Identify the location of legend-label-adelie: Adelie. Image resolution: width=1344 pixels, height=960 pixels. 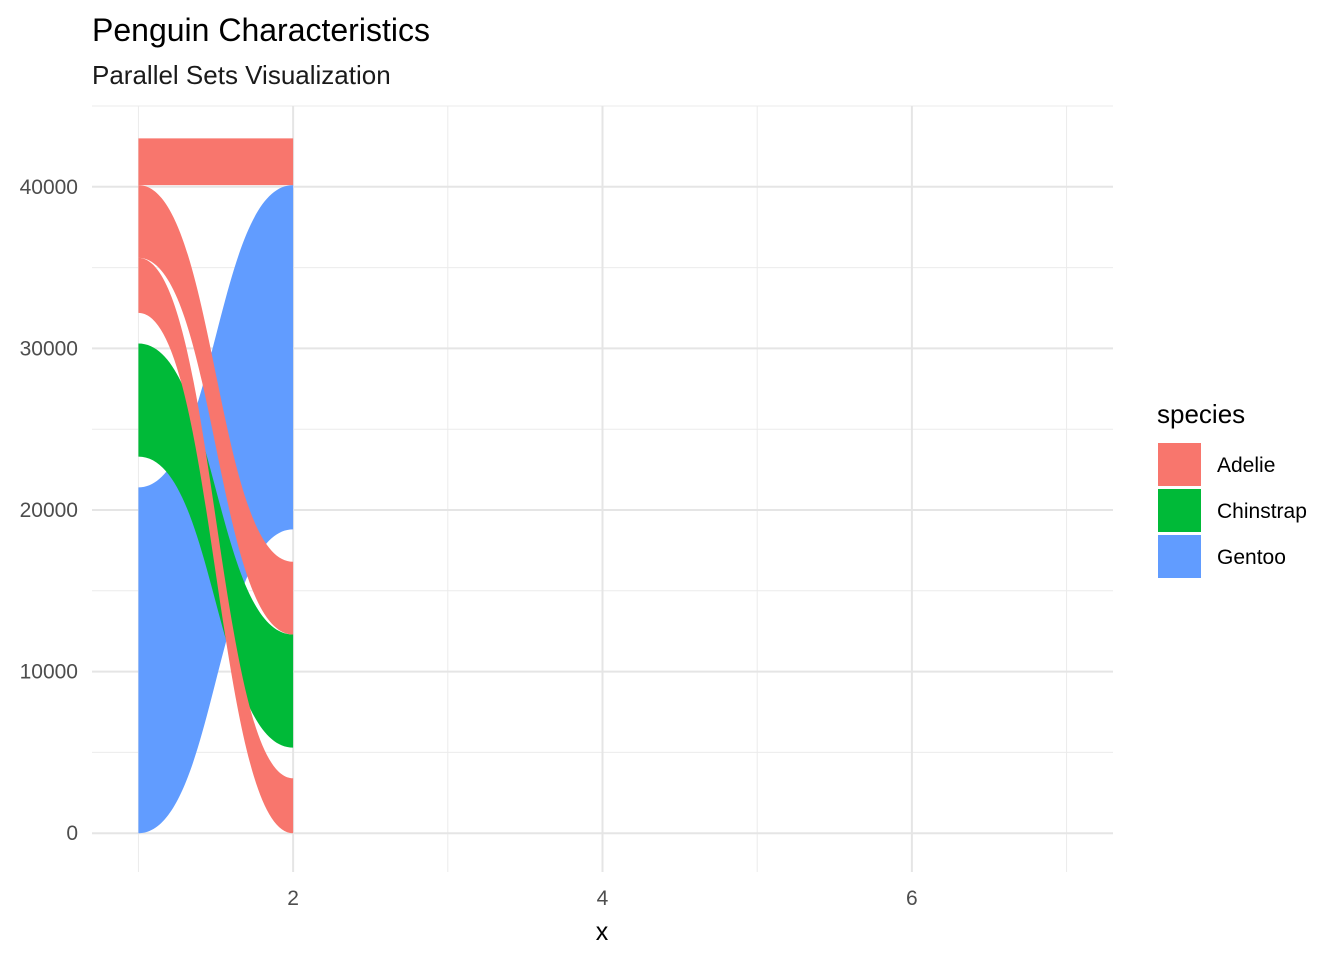
(1246, 465).